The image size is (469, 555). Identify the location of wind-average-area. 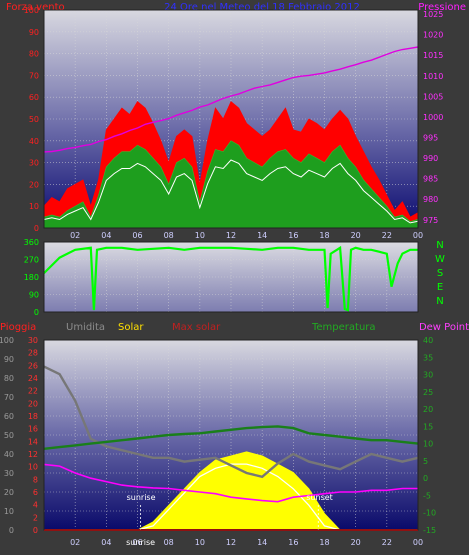
(231, 184).